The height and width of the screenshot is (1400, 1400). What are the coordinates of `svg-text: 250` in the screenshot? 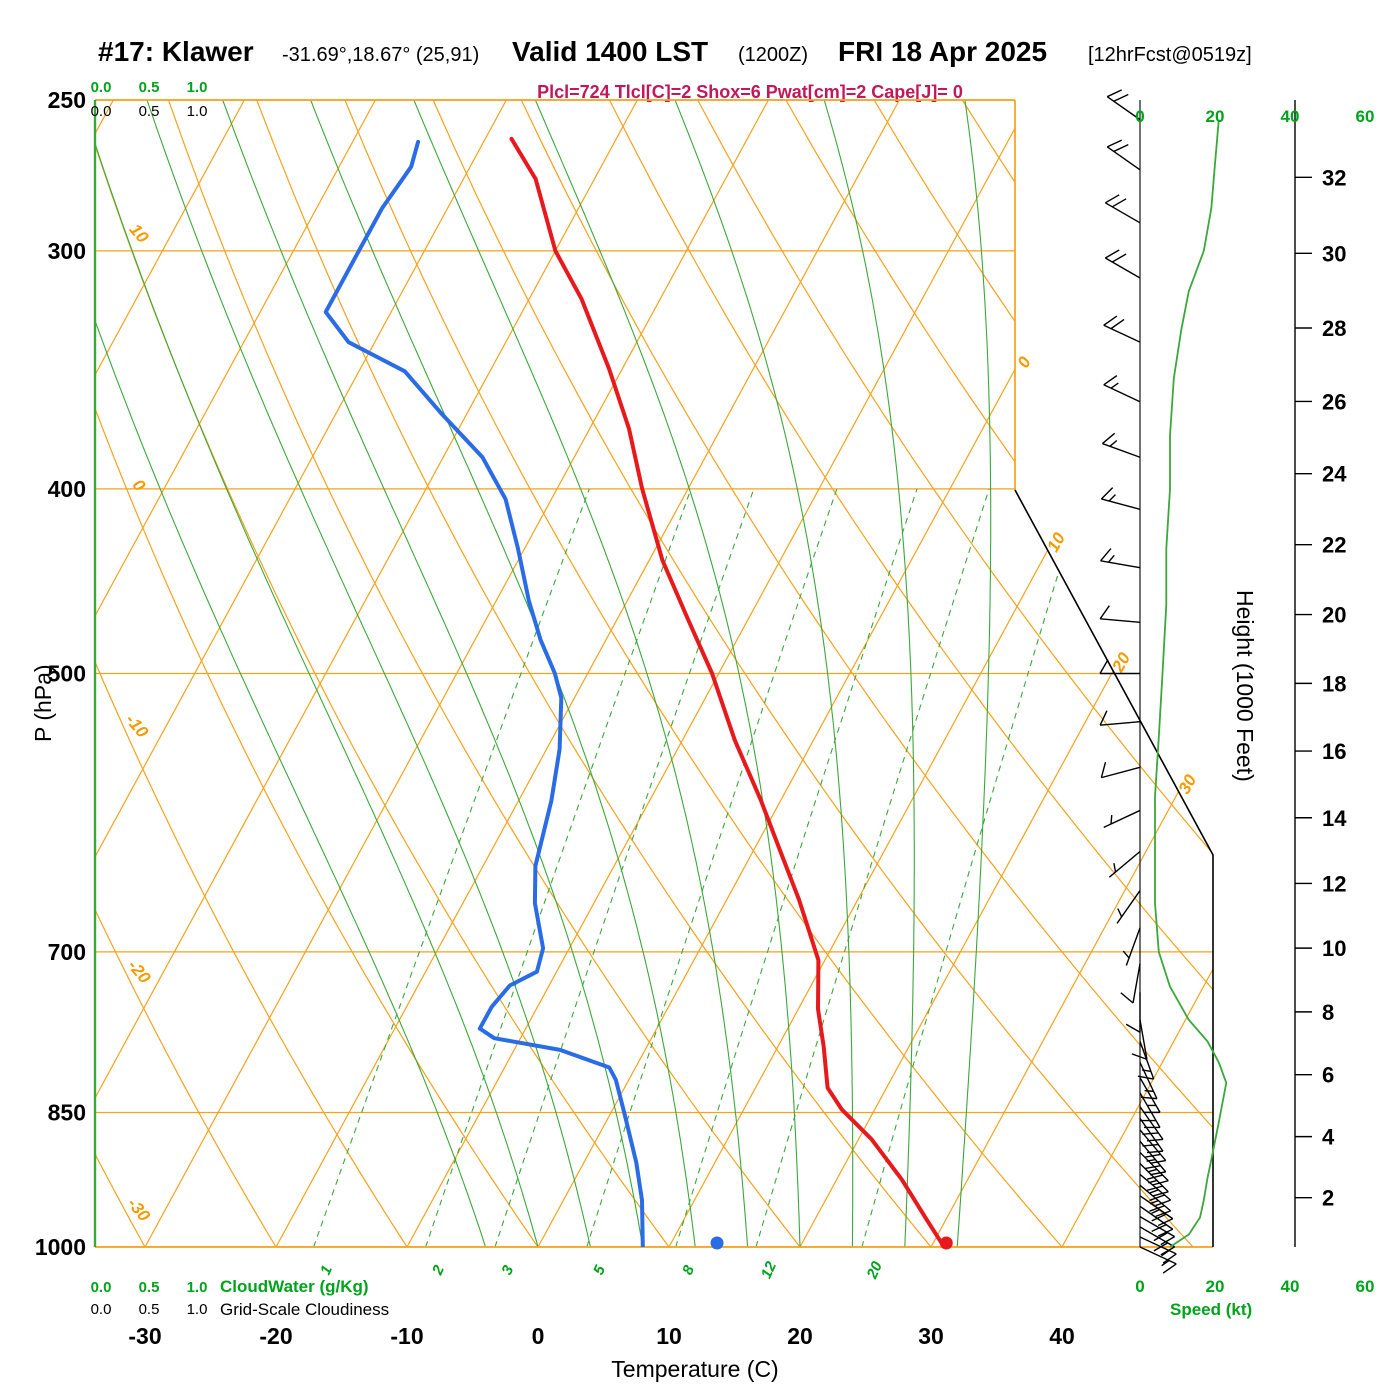 It's located at (67, 100).